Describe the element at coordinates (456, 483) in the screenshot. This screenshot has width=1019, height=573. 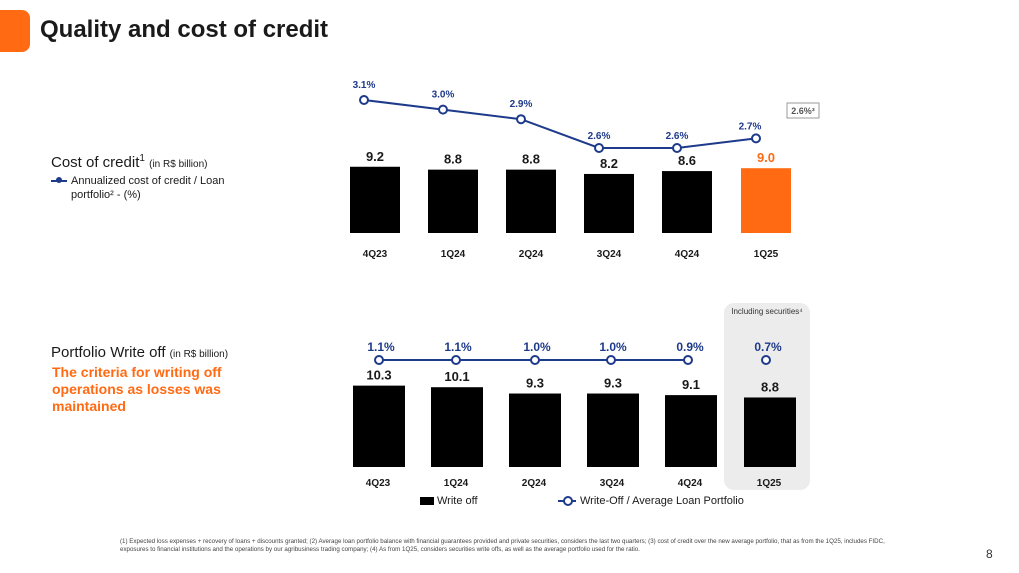
I see `write-off-x-tick: 1Q24` at that location.